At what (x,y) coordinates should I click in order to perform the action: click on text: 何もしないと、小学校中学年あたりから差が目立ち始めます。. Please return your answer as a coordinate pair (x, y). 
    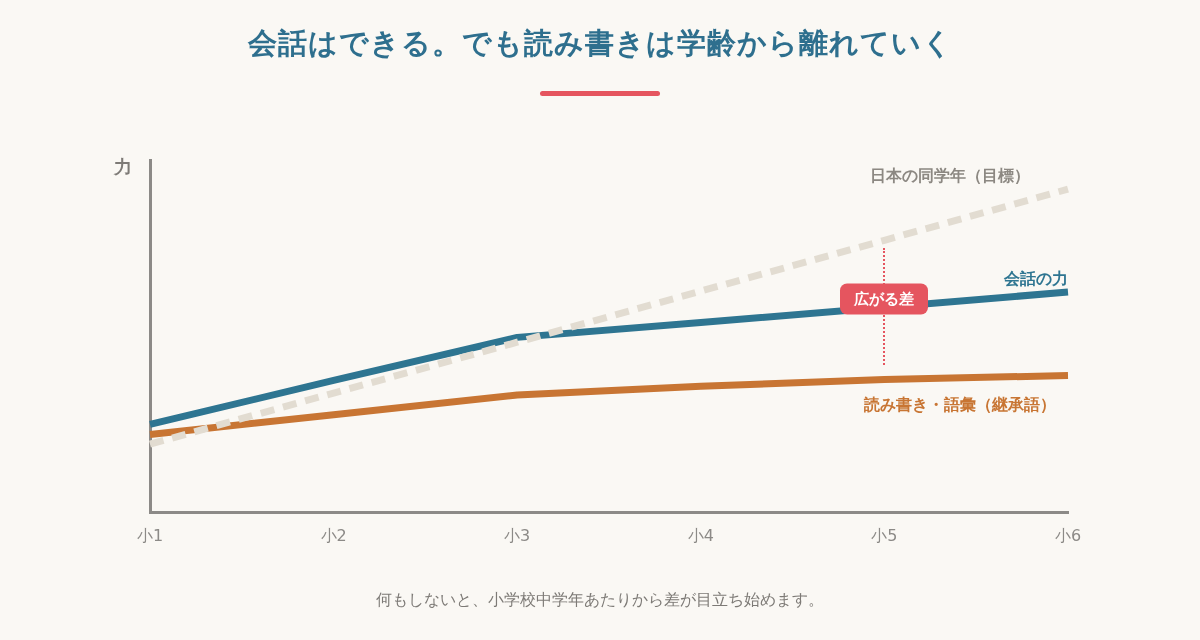
    Looking at the image, I should click on (600, 600).